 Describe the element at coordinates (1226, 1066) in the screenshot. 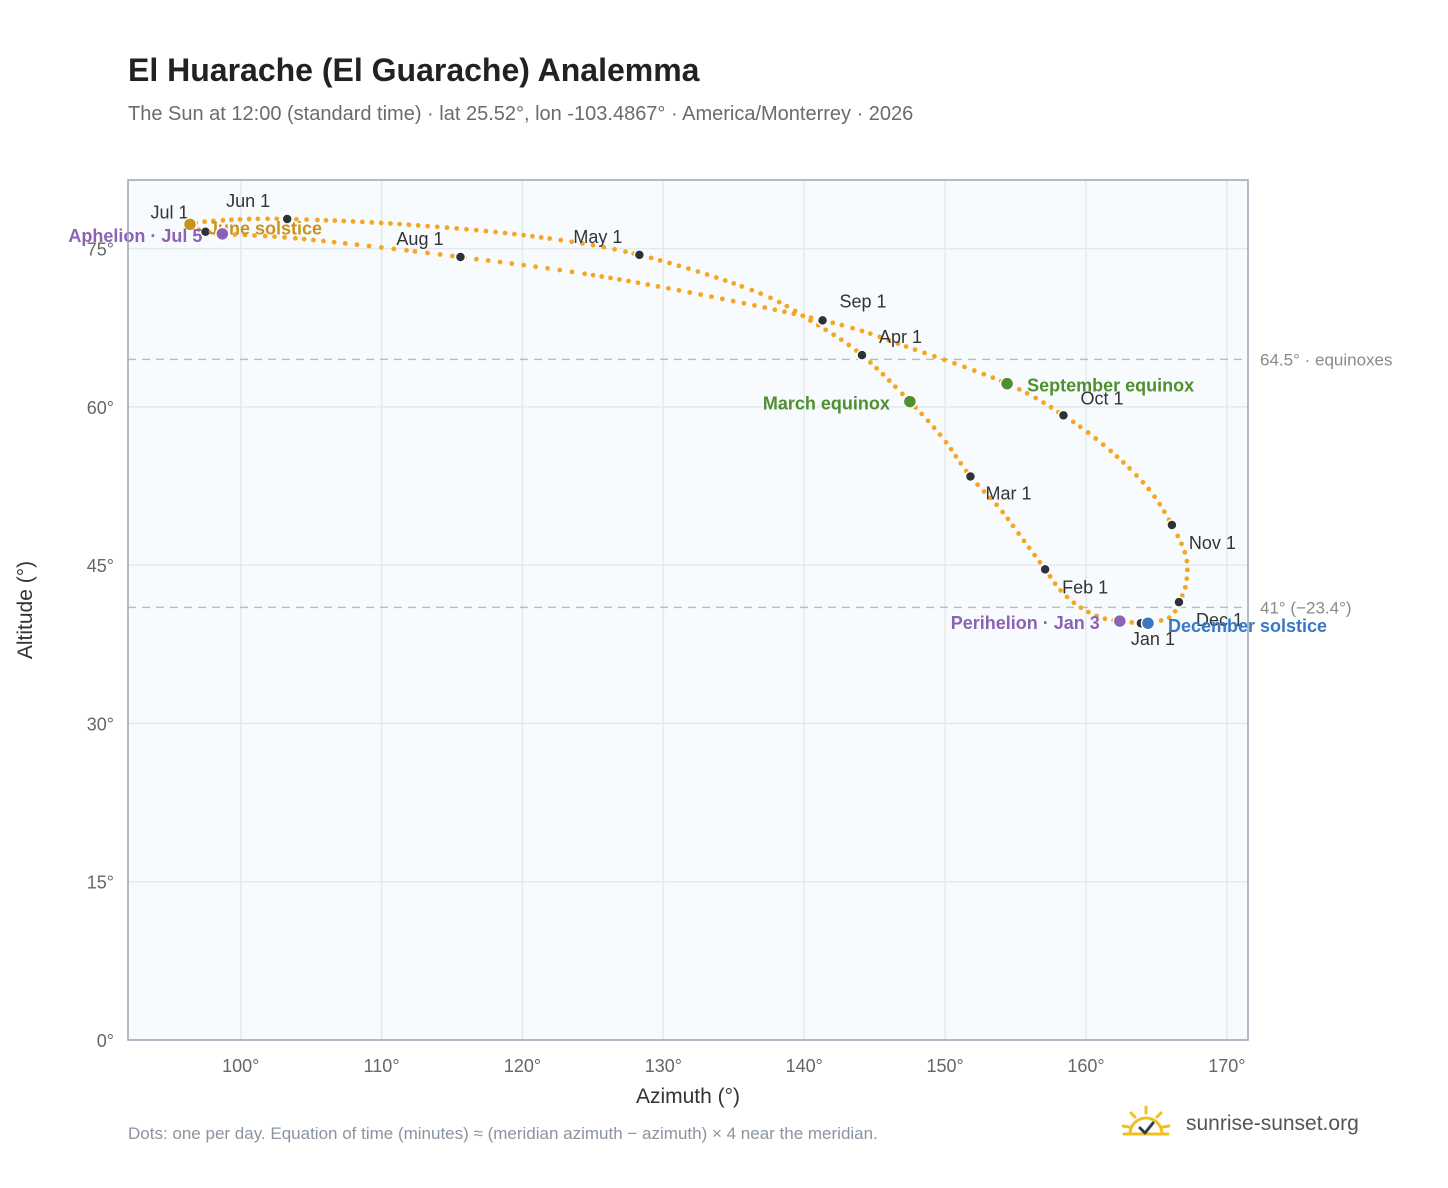

I see `x-tick-label: 170°` at that location.